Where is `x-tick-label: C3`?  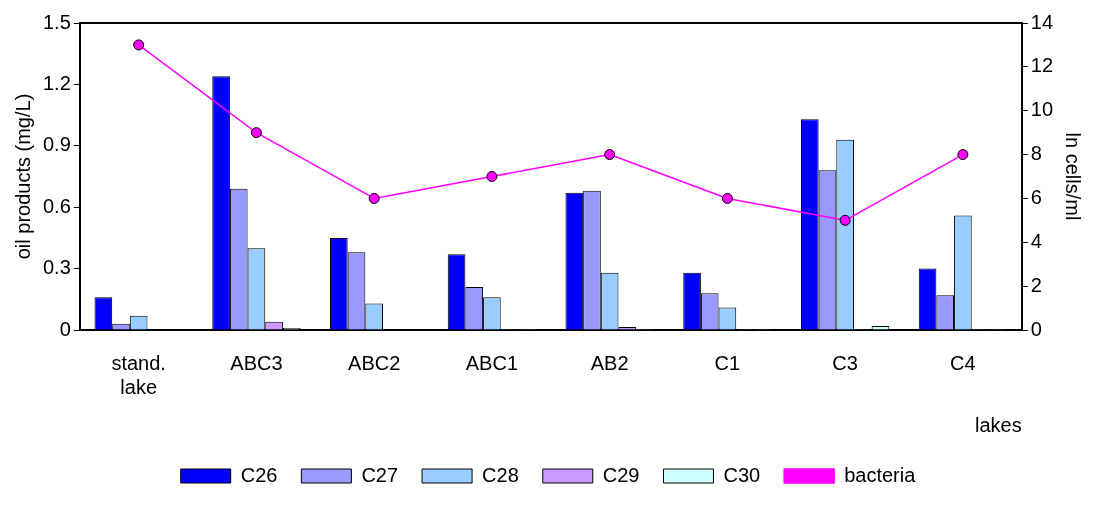 x-tick-label: C3 is located at coordinates (845, 362).